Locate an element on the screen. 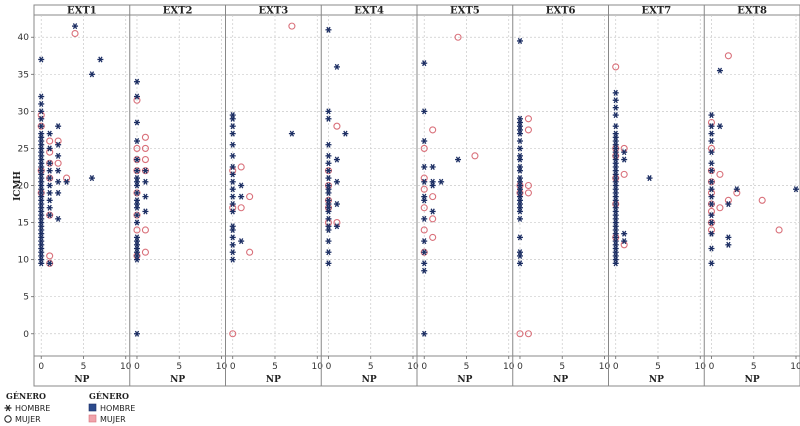 The height and width of the screenshot is (426, 800). panel-title: EXT7 is located at coordinates (656, 11).